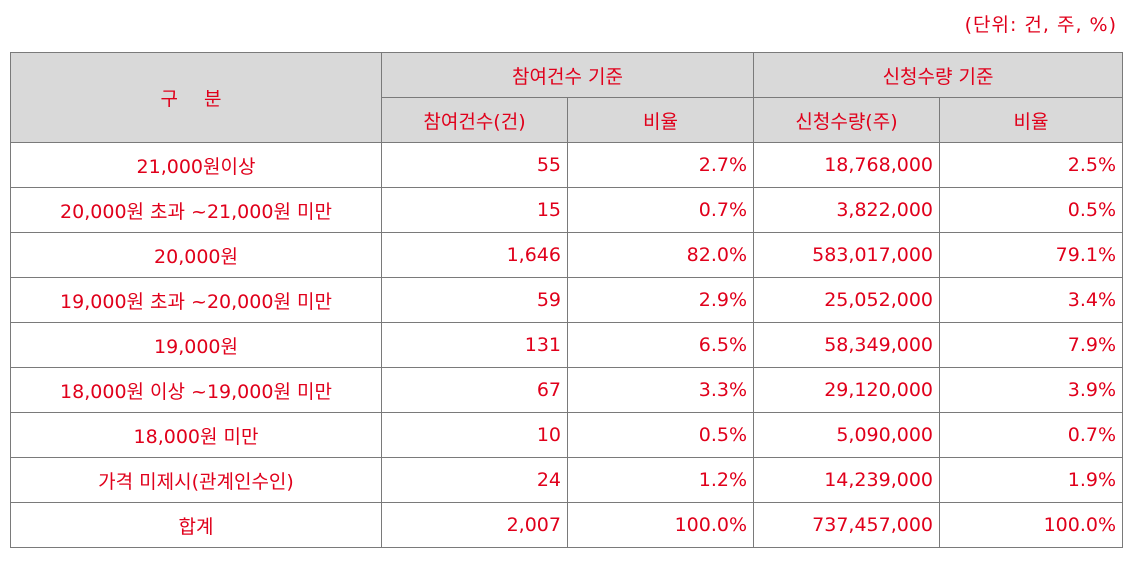 This screenshot has height=566, width=1137. Describe the element at coordinates (660, 165) in the screenshot. I see `row-count-ratio: 2.7%` at that location.